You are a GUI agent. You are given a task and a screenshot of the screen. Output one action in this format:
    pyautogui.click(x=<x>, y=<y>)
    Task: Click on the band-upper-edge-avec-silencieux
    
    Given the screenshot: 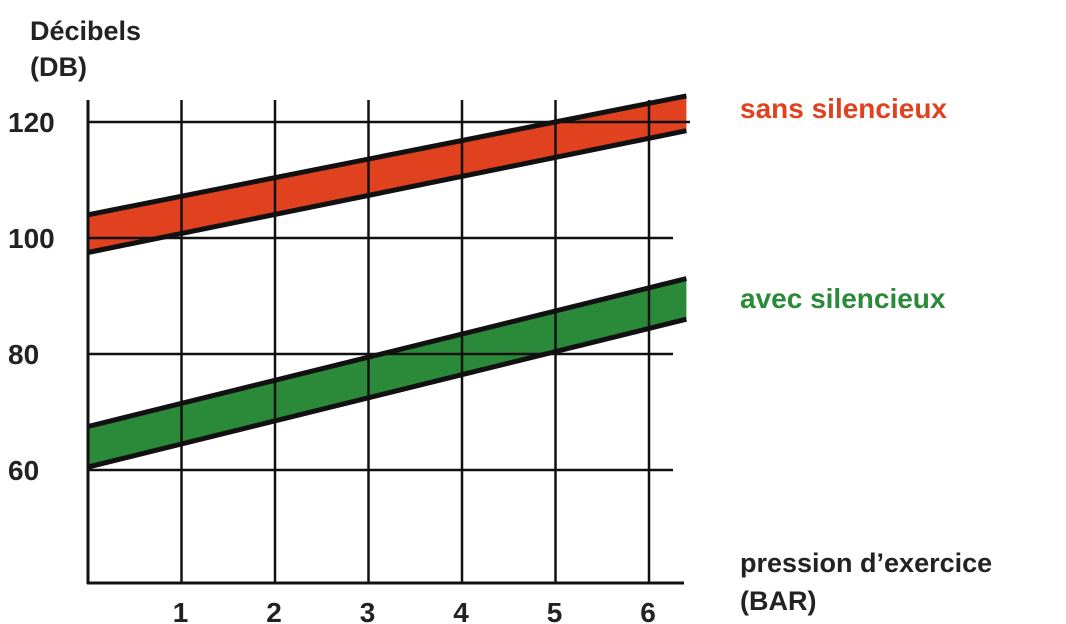 What is the action you would take?
    pyautogui.click(x=387, y=352)
    